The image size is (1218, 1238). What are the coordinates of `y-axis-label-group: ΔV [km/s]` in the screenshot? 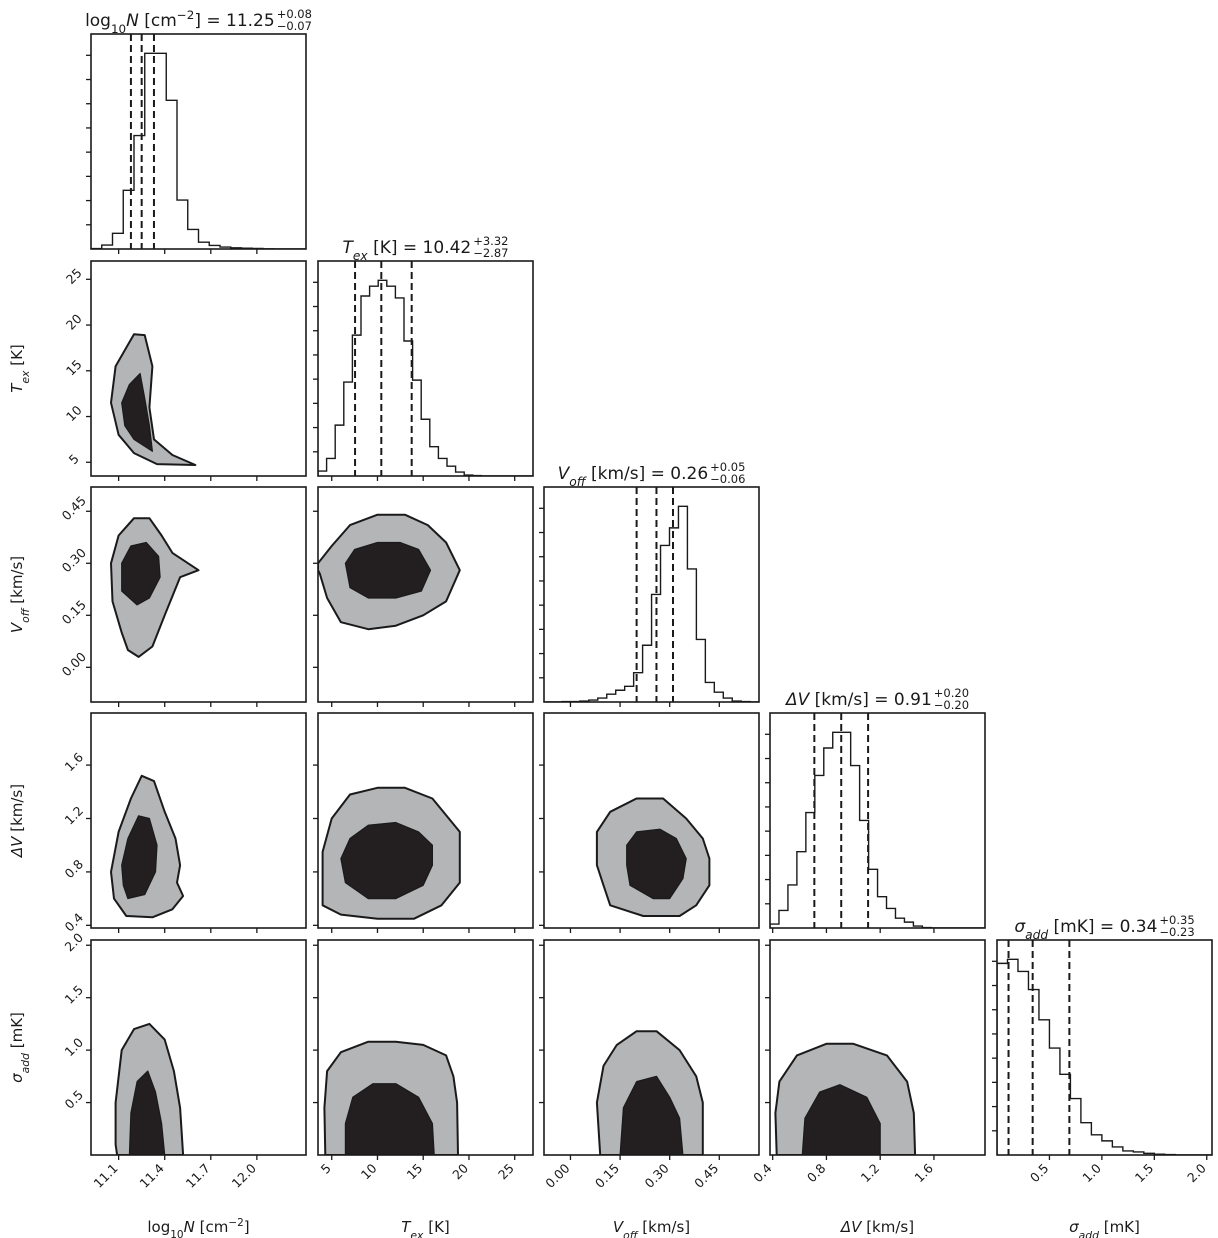 It's located at (17, 821).